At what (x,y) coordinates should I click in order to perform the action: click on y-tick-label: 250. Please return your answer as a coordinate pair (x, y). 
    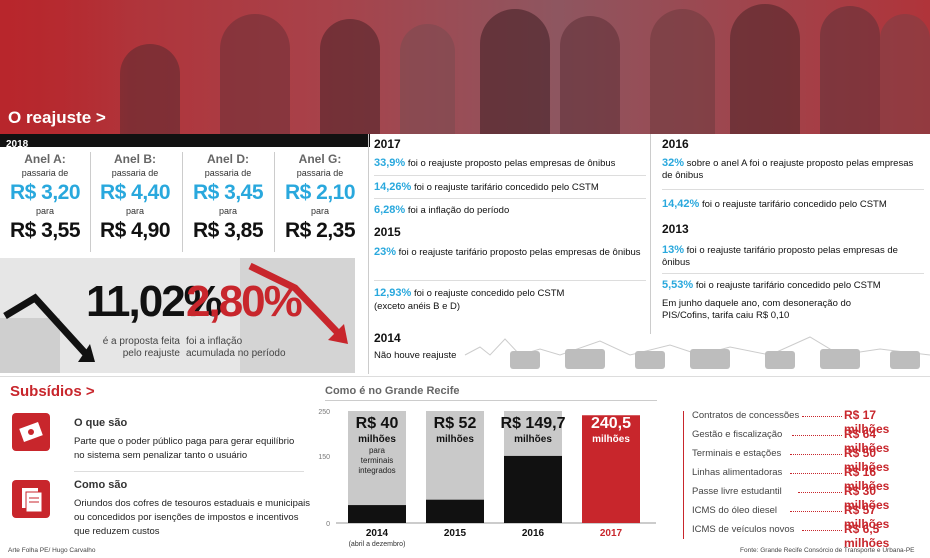
    Looking at the image, I should click on (324, 412).